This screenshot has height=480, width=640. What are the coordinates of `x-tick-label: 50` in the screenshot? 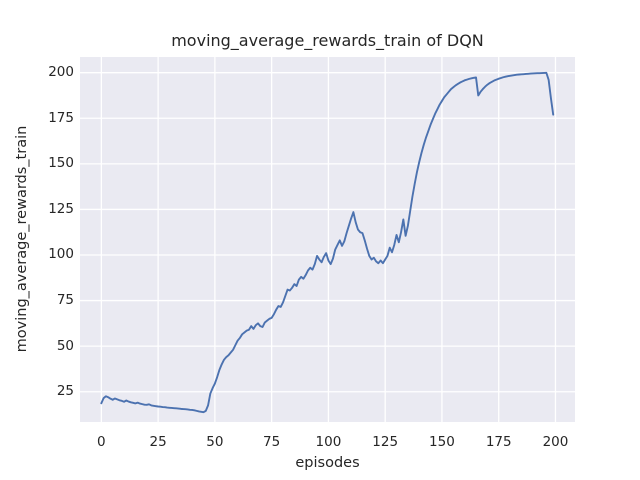 It's located at (215, 442).